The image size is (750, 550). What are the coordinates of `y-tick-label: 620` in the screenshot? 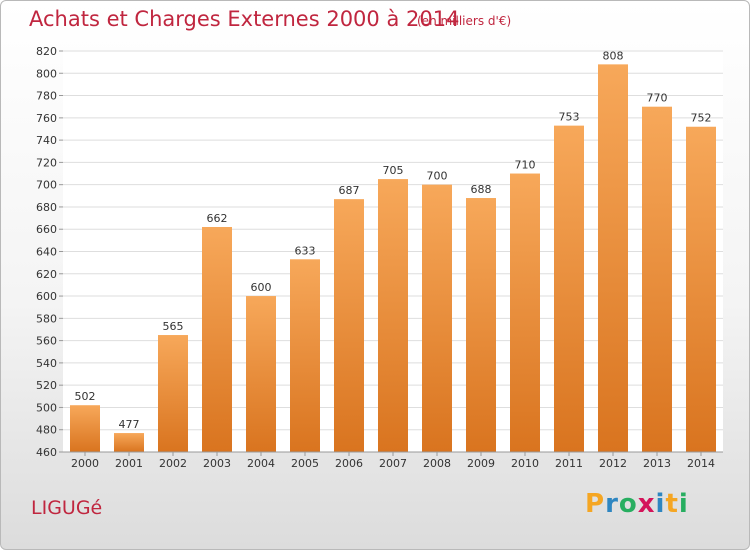 It's located at (46, 274).